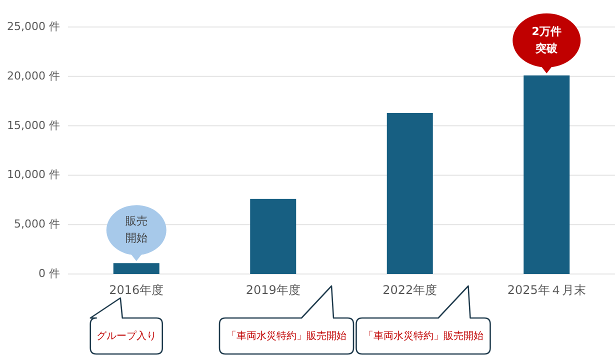 This screenshot has width=615, height=360. Describe the element at coordinates (126, 336) in the screenshot. I see `text: グループ入り` at that location.